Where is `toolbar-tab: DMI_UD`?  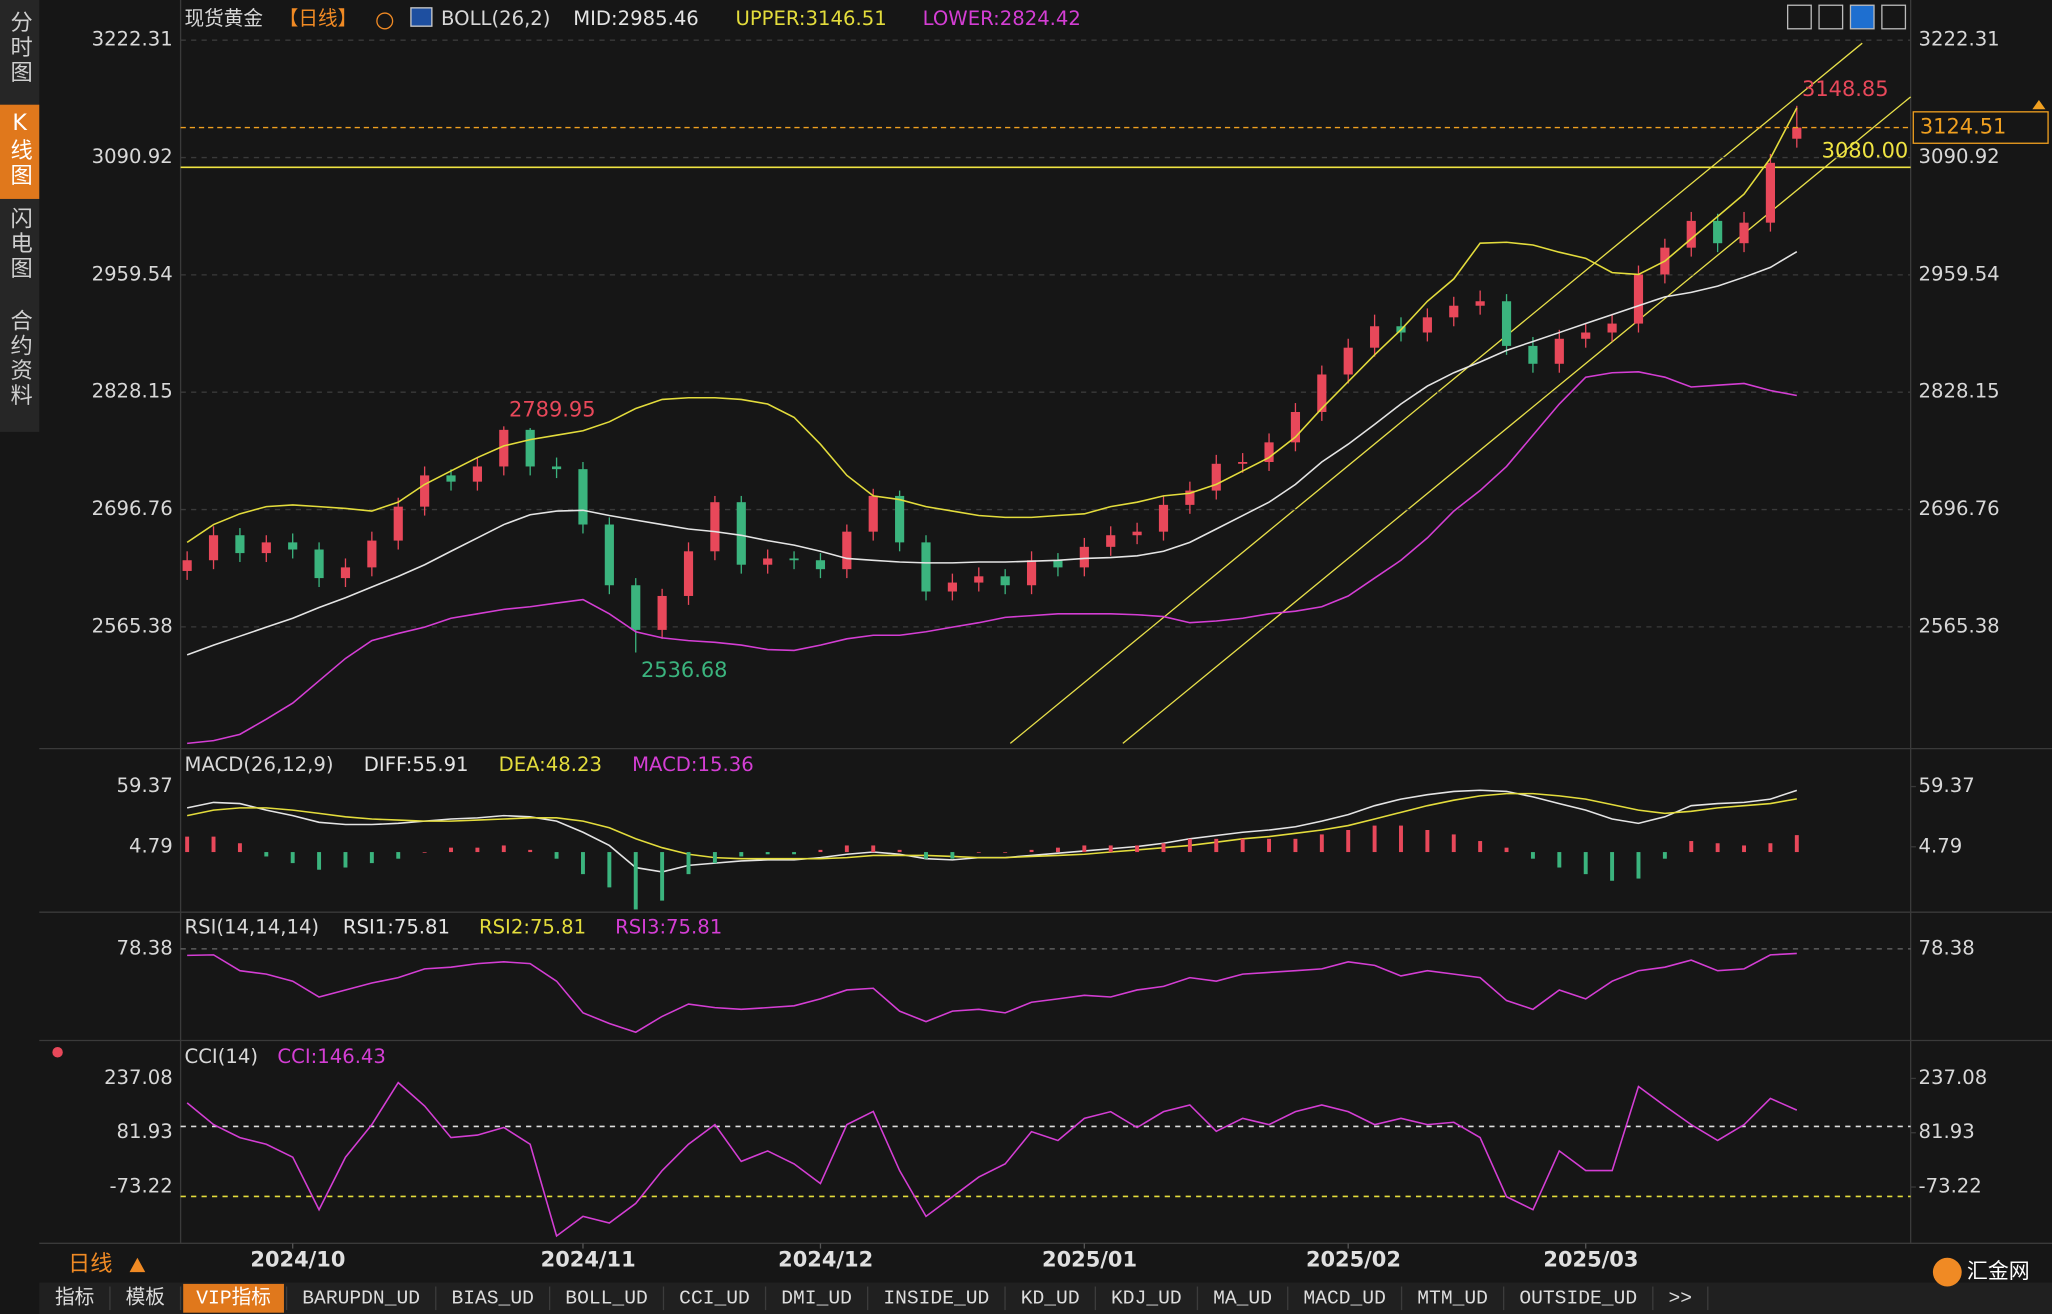
toolbar-tab: DMI_UD is located at coordinates (816, 1298).